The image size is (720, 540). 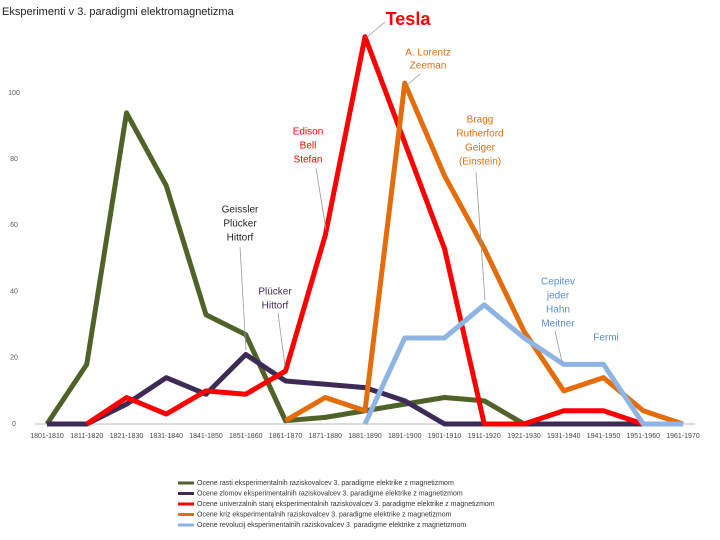 I want to click on x-tick-label: 1951-1960, so click(x=644, y=436).